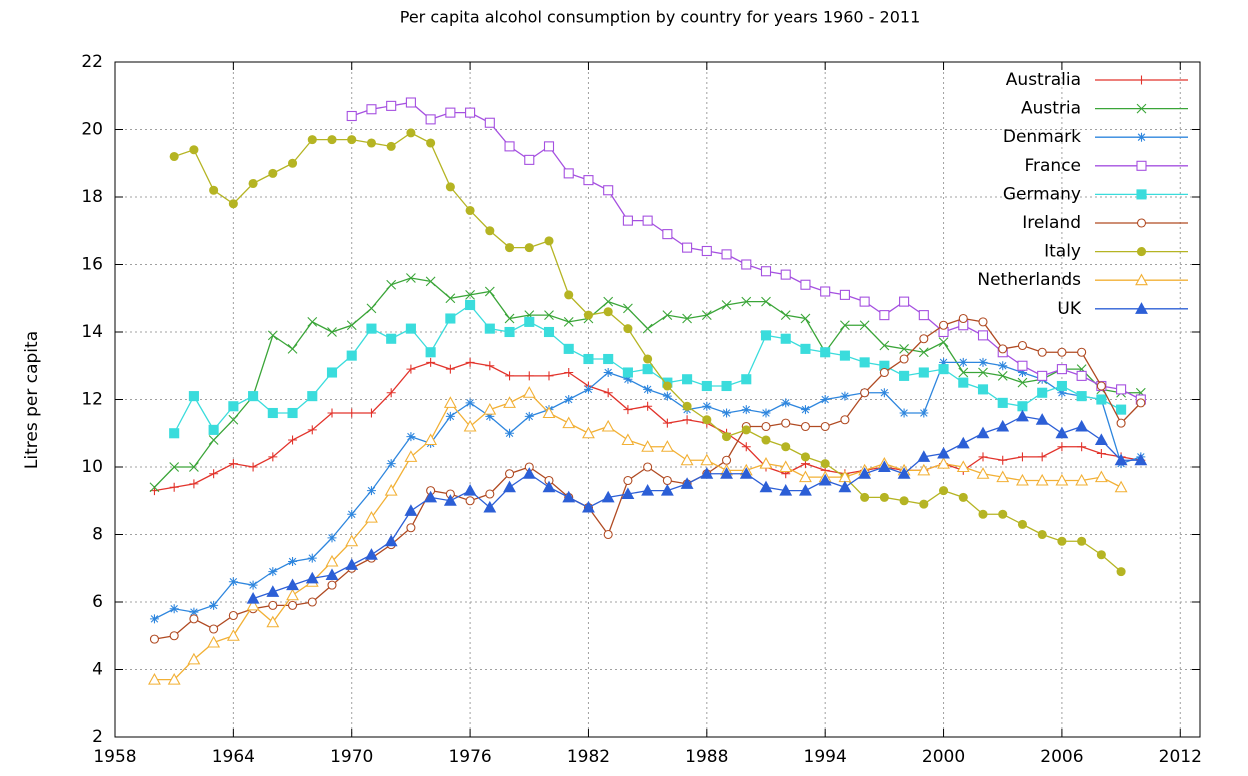 The image size is (1248, 776). I want to click on legend-label: Germany, so click(1042, 194).